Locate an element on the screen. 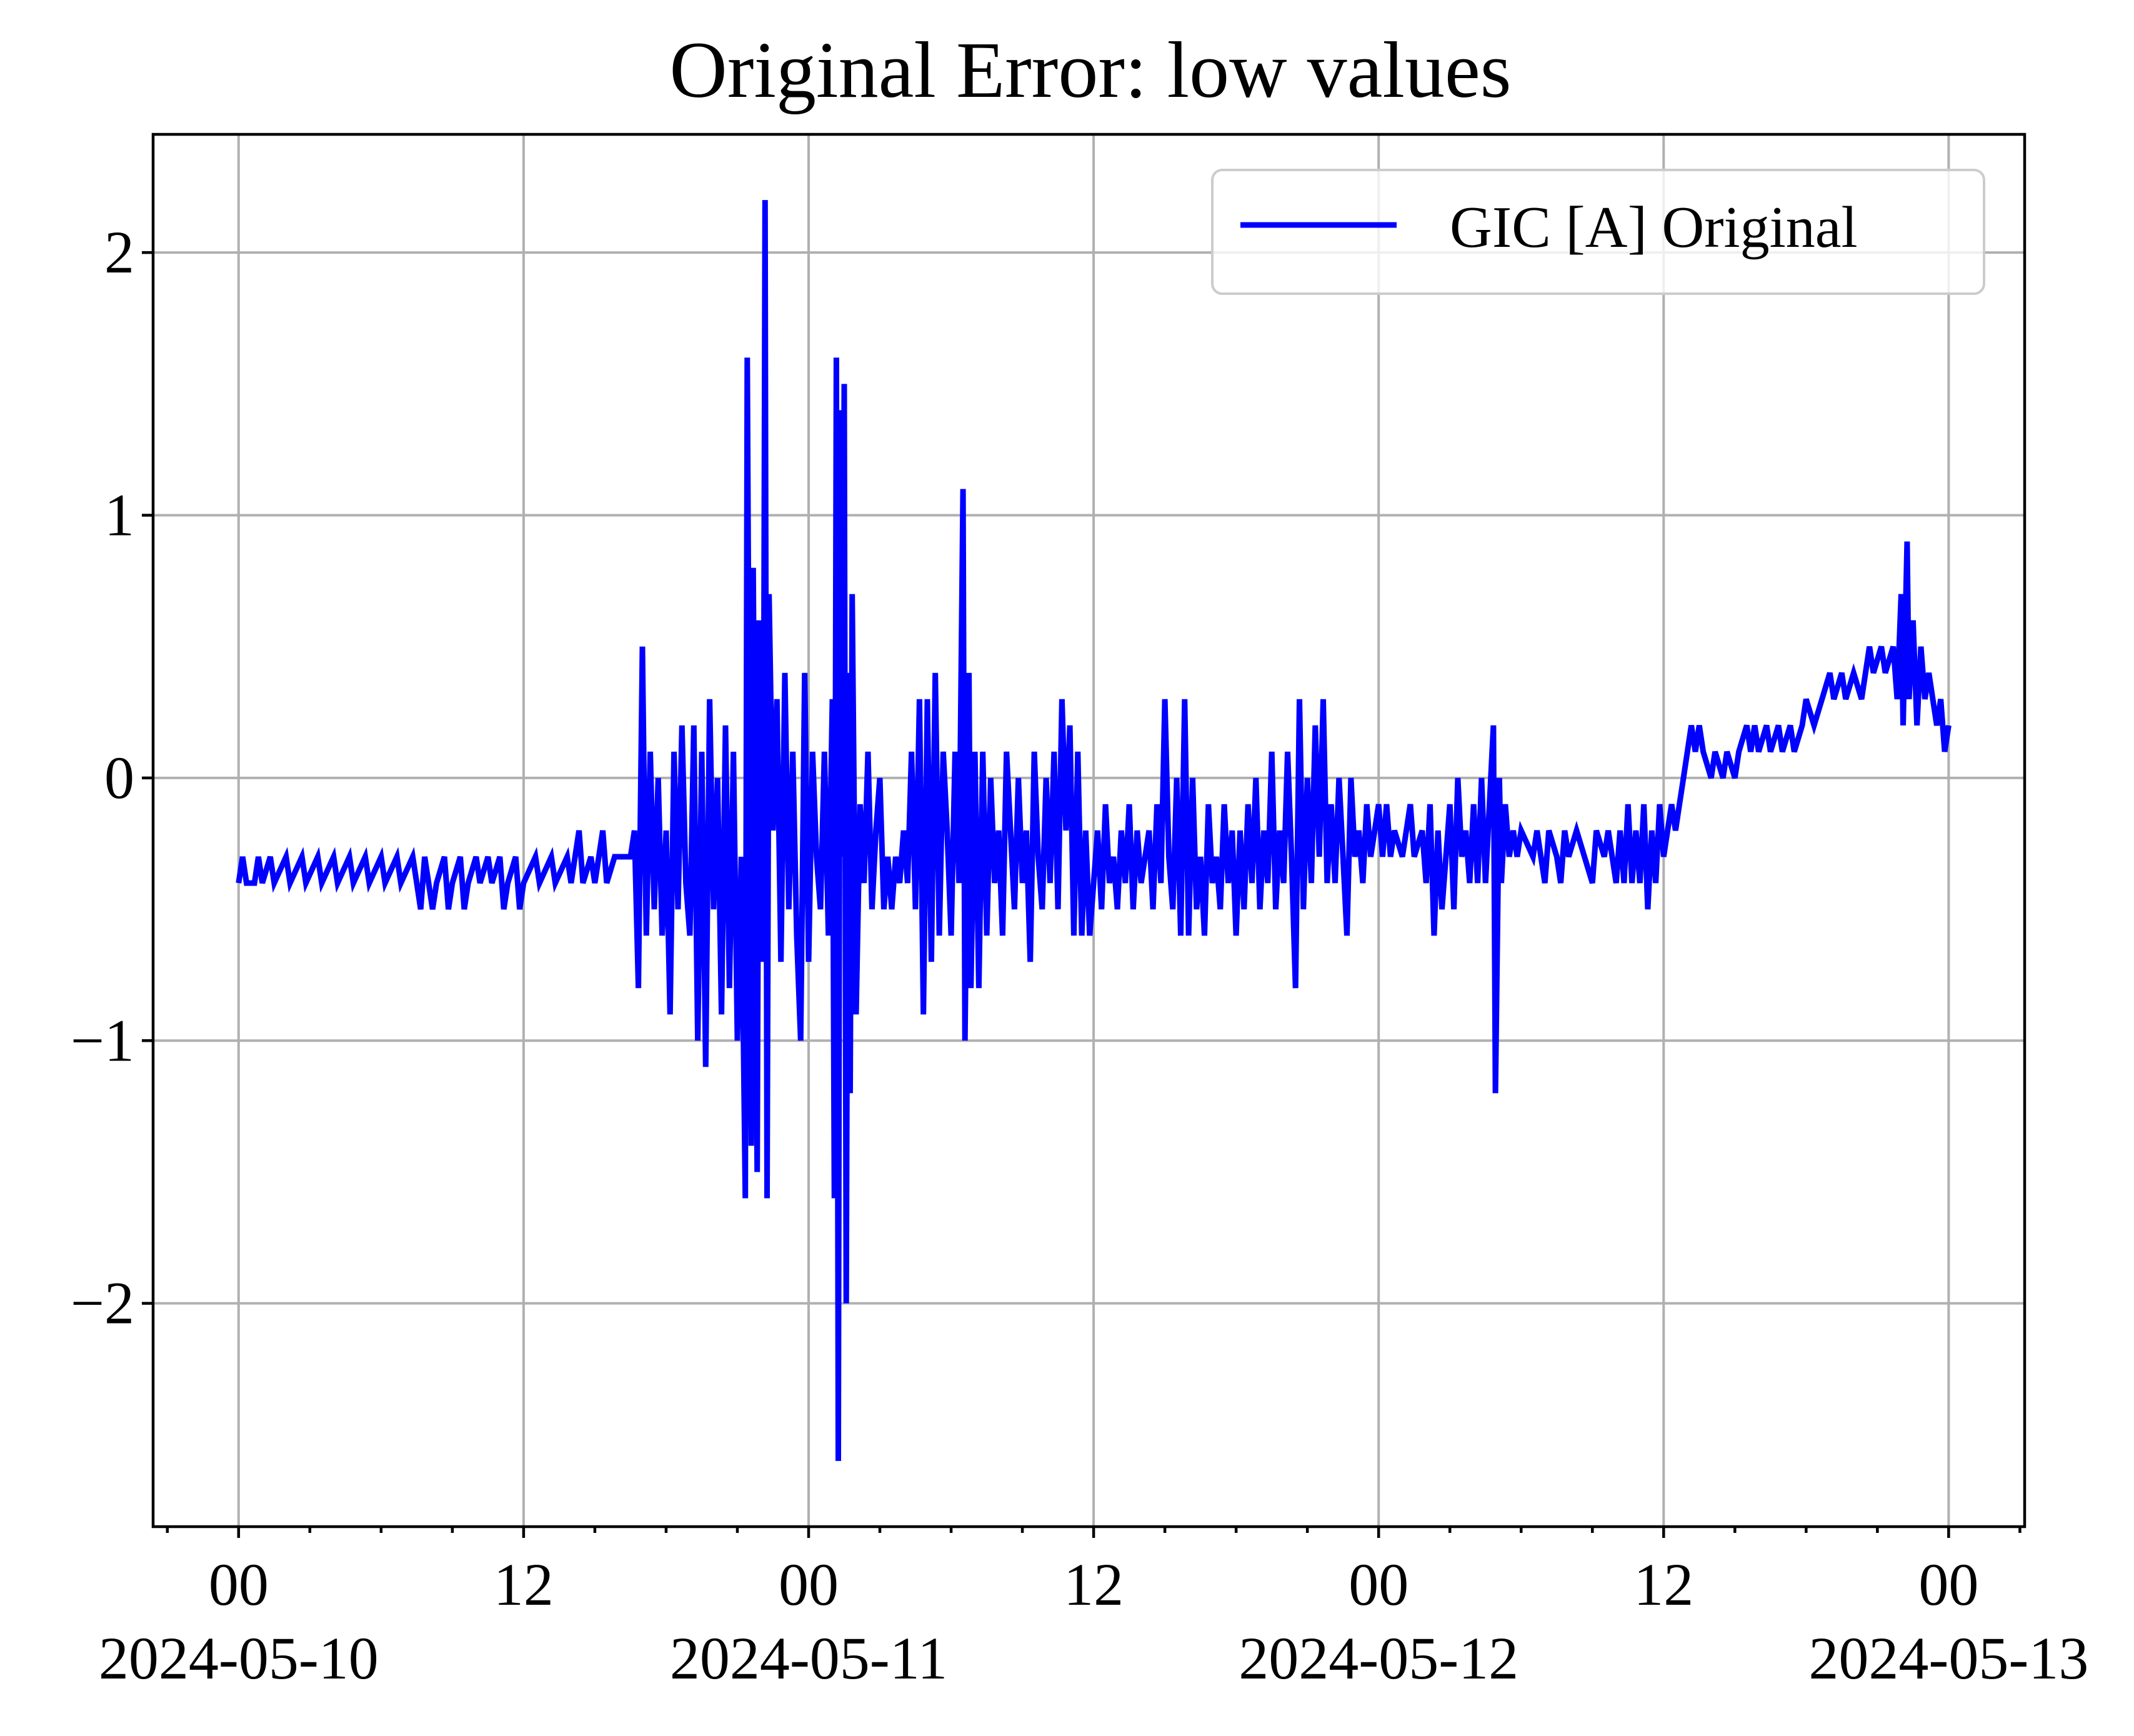 Image resolution: width=2134 pixels, height=1736 pixels. y-tick-label: 2 is located at coordinates (119, 252).